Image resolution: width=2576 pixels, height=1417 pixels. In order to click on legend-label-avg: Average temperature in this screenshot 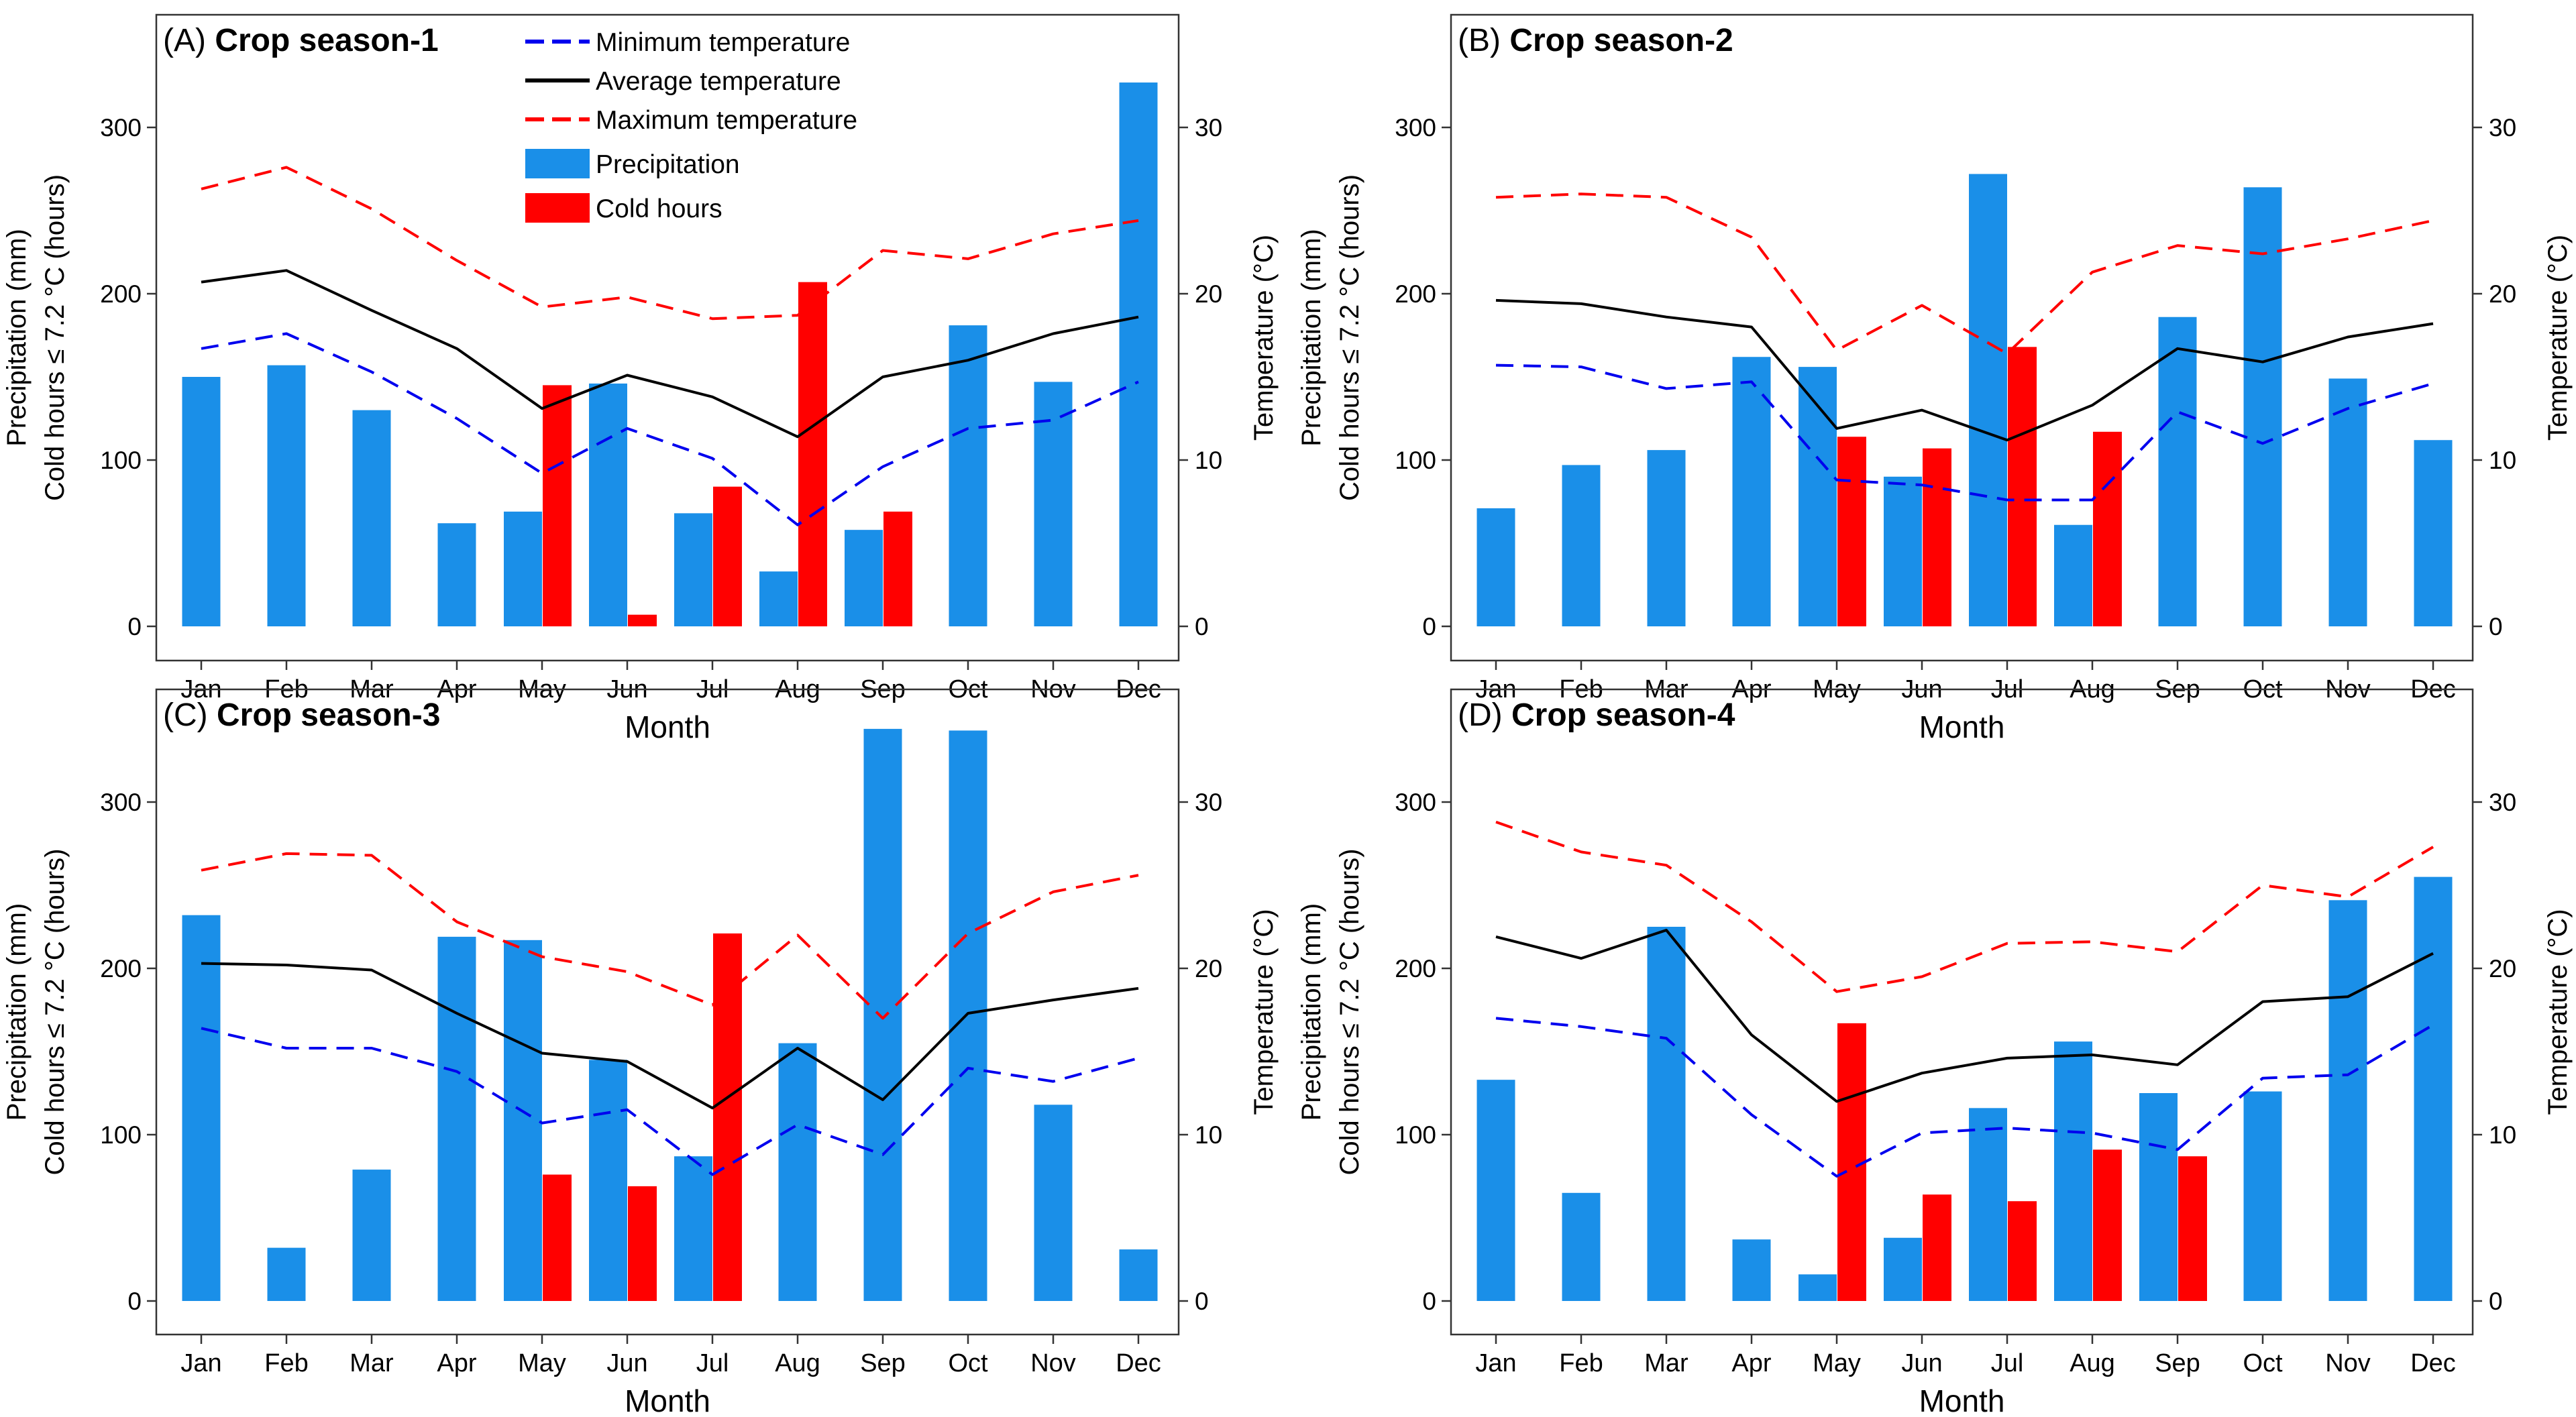, I will do `click(718, 81)`.